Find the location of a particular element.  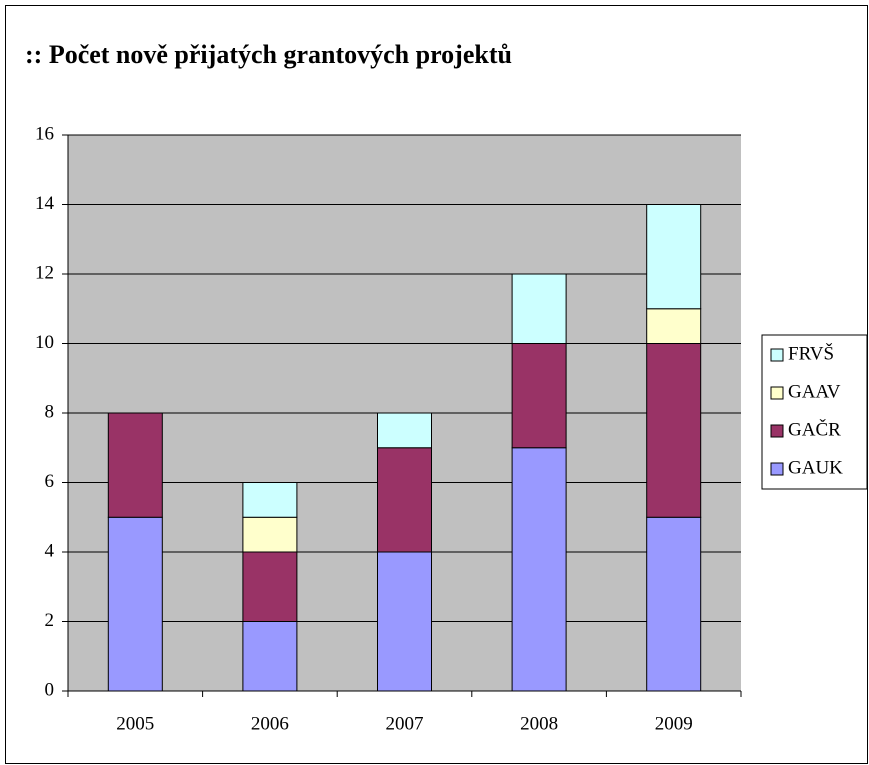

legend-label: GAUK is located at coordinates (815, 467).